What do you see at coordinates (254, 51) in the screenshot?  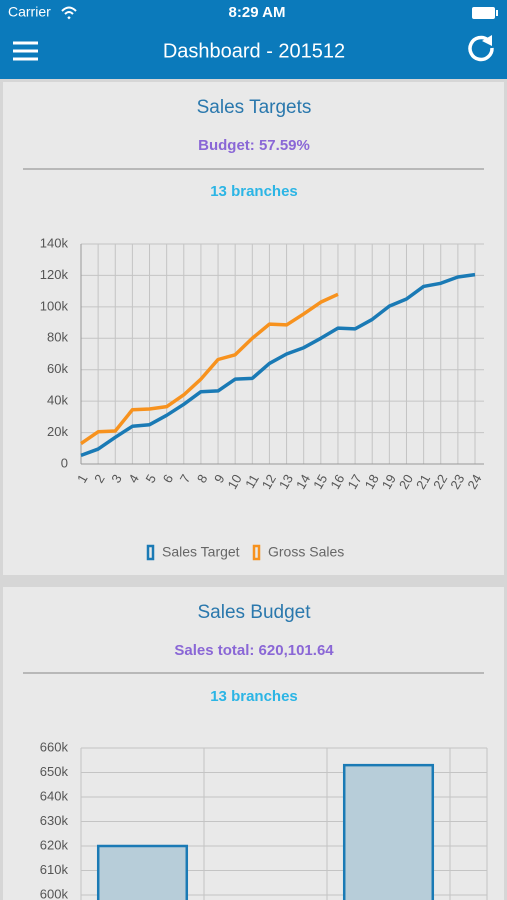 I see `header-title: Dashboard - 201512` at bounding box center [254, 51].